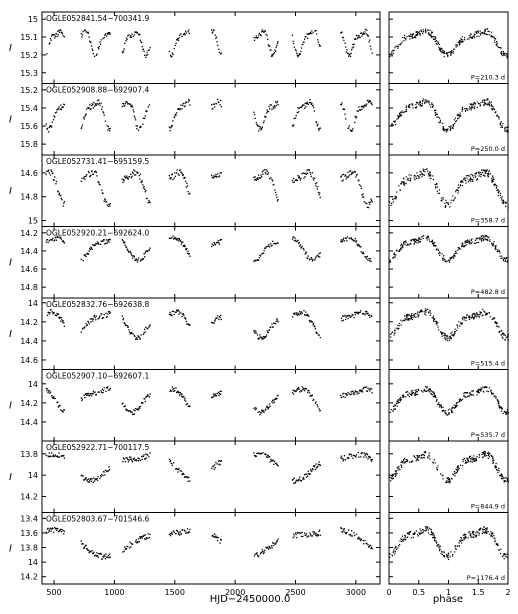 The image size is (518, 614). Describe the element at coordinates (97, 304) in the screenshot. I see `star-label: OGLE052832.76−692638.8` at that location.